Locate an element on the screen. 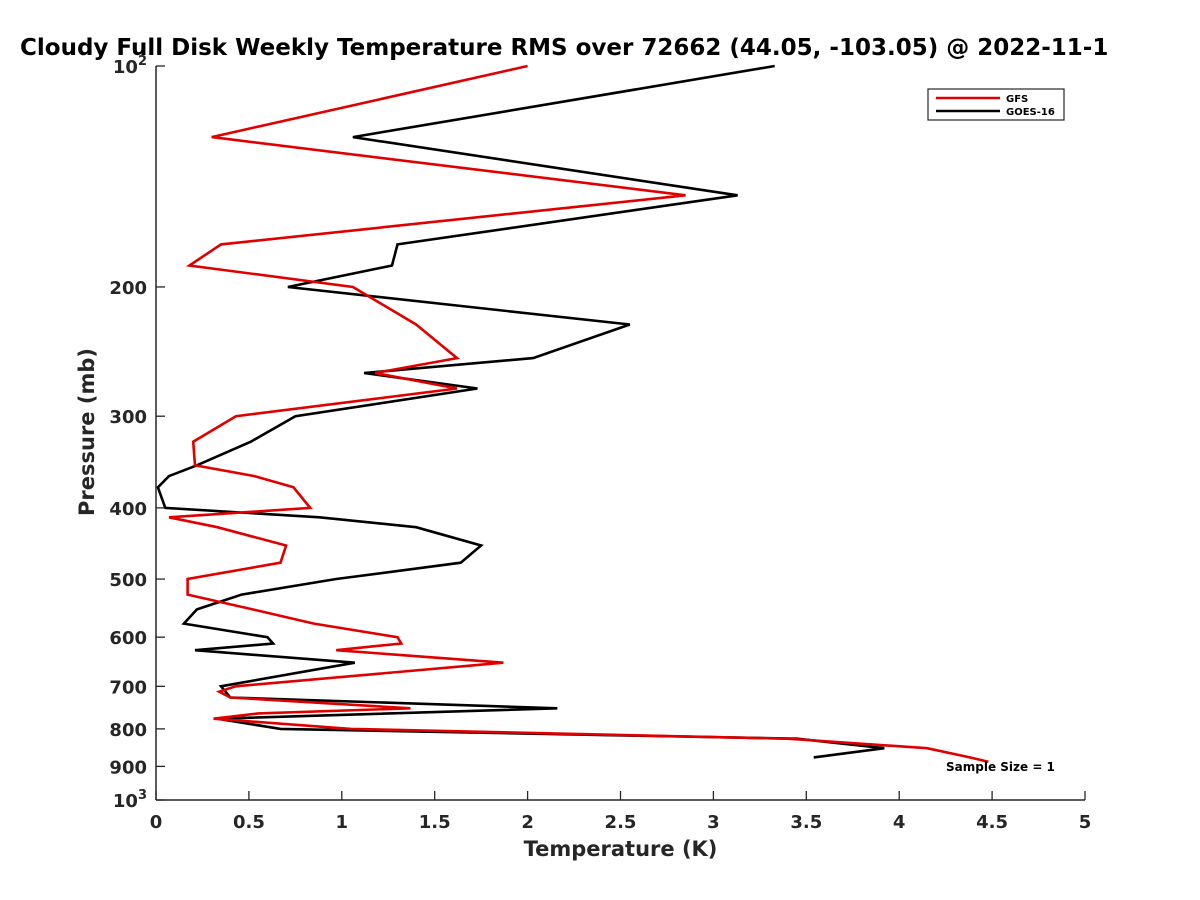 The height and width of the screenshot is (900, 1200). x-axis-label: Temperature (K) is located at coordinates (621, 849).